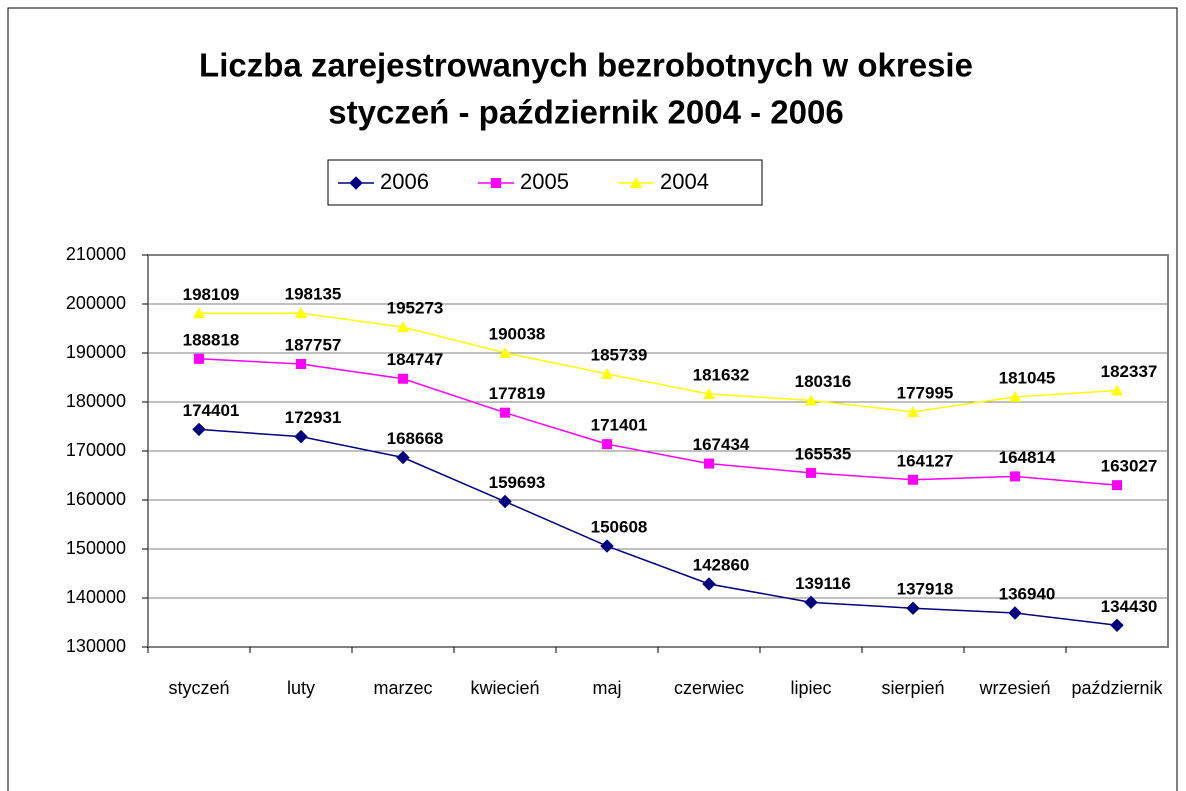  I want to click on data-label: 181045, so click(1027, 377).